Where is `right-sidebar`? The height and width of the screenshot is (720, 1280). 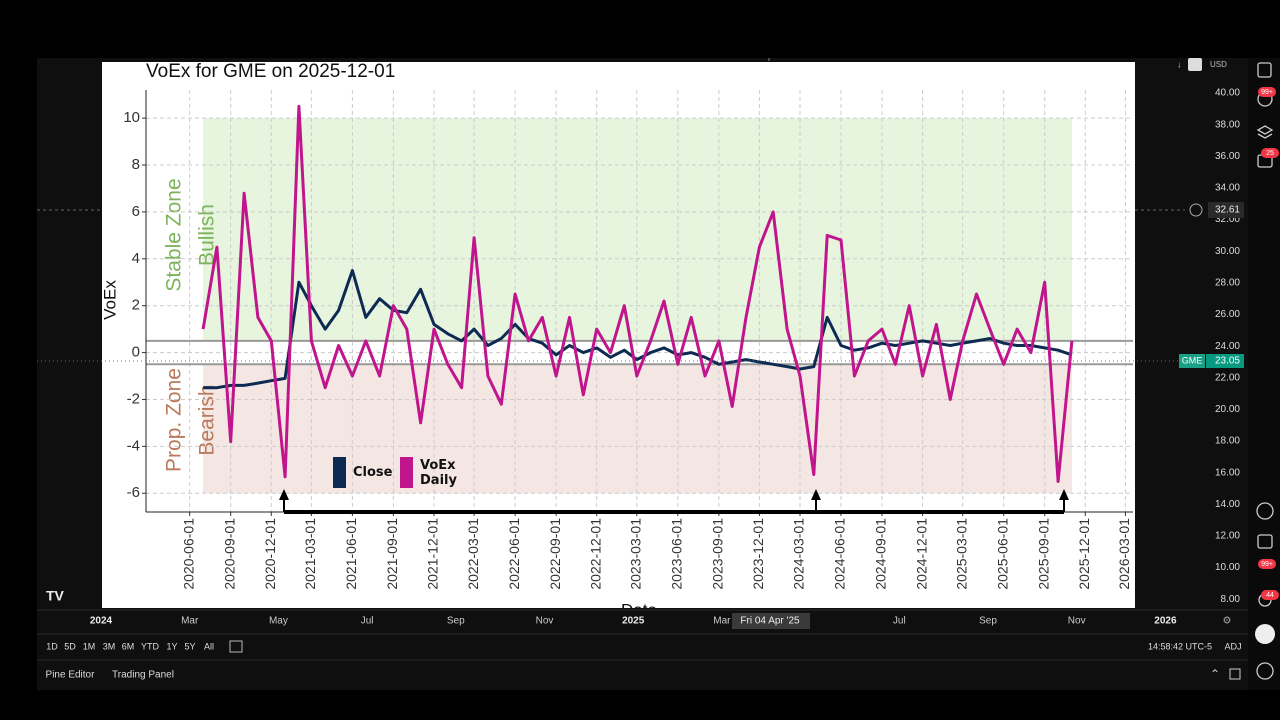
right-sidebar is located at coordinates (1264, 374).